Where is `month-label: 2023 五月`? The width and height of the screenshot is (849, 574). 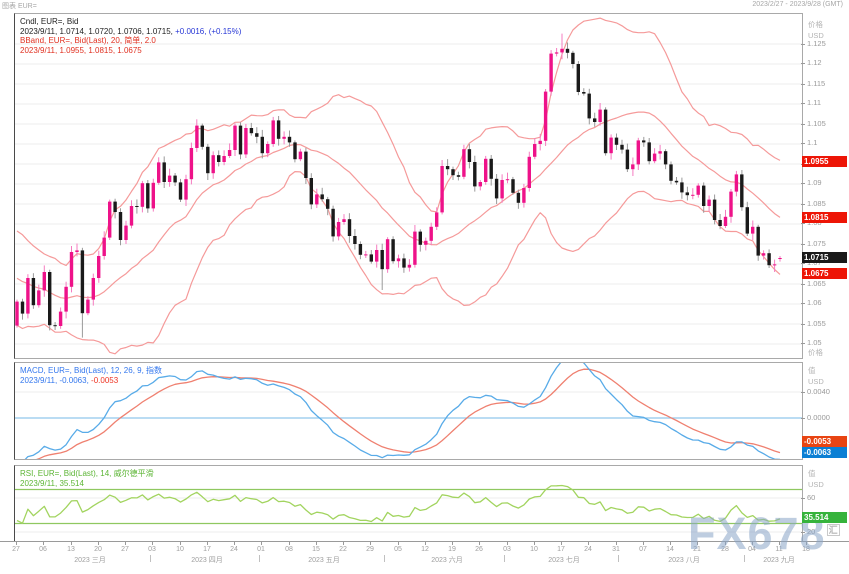
month-label: 2023 五月 is located at coordinates (324, 560).